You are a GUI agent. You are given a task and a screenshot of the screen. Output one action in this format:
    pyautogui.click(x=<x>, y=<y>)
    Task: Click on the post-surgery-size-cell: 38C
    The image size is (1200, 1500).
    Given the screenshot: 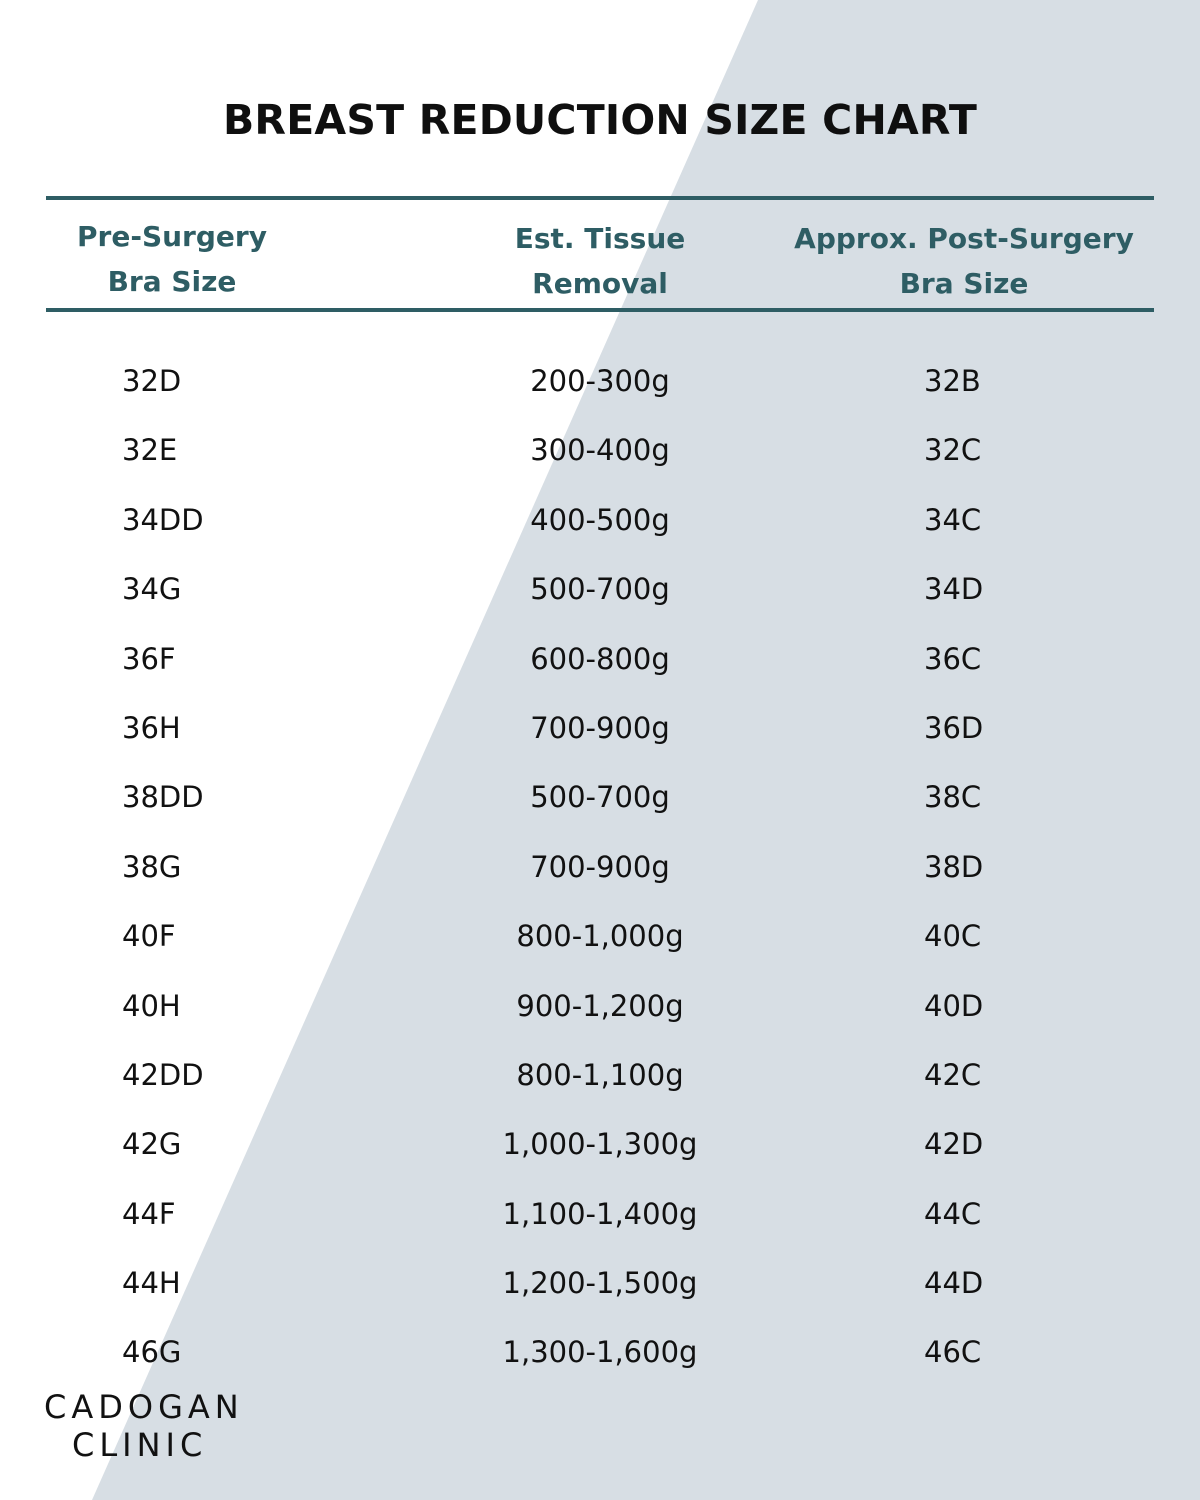 What is the action you would take?
    pyautogui.click(x=953, y=797)
    